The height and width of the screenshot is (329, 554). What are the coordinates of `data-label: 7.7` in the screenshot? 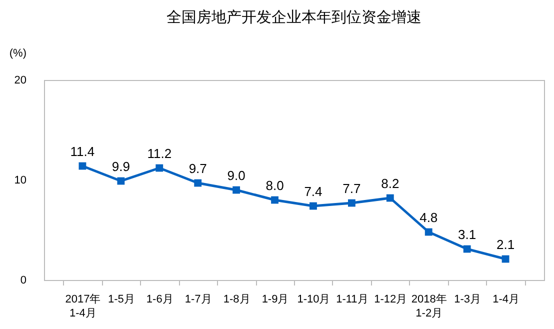 It's located at (351, 188).